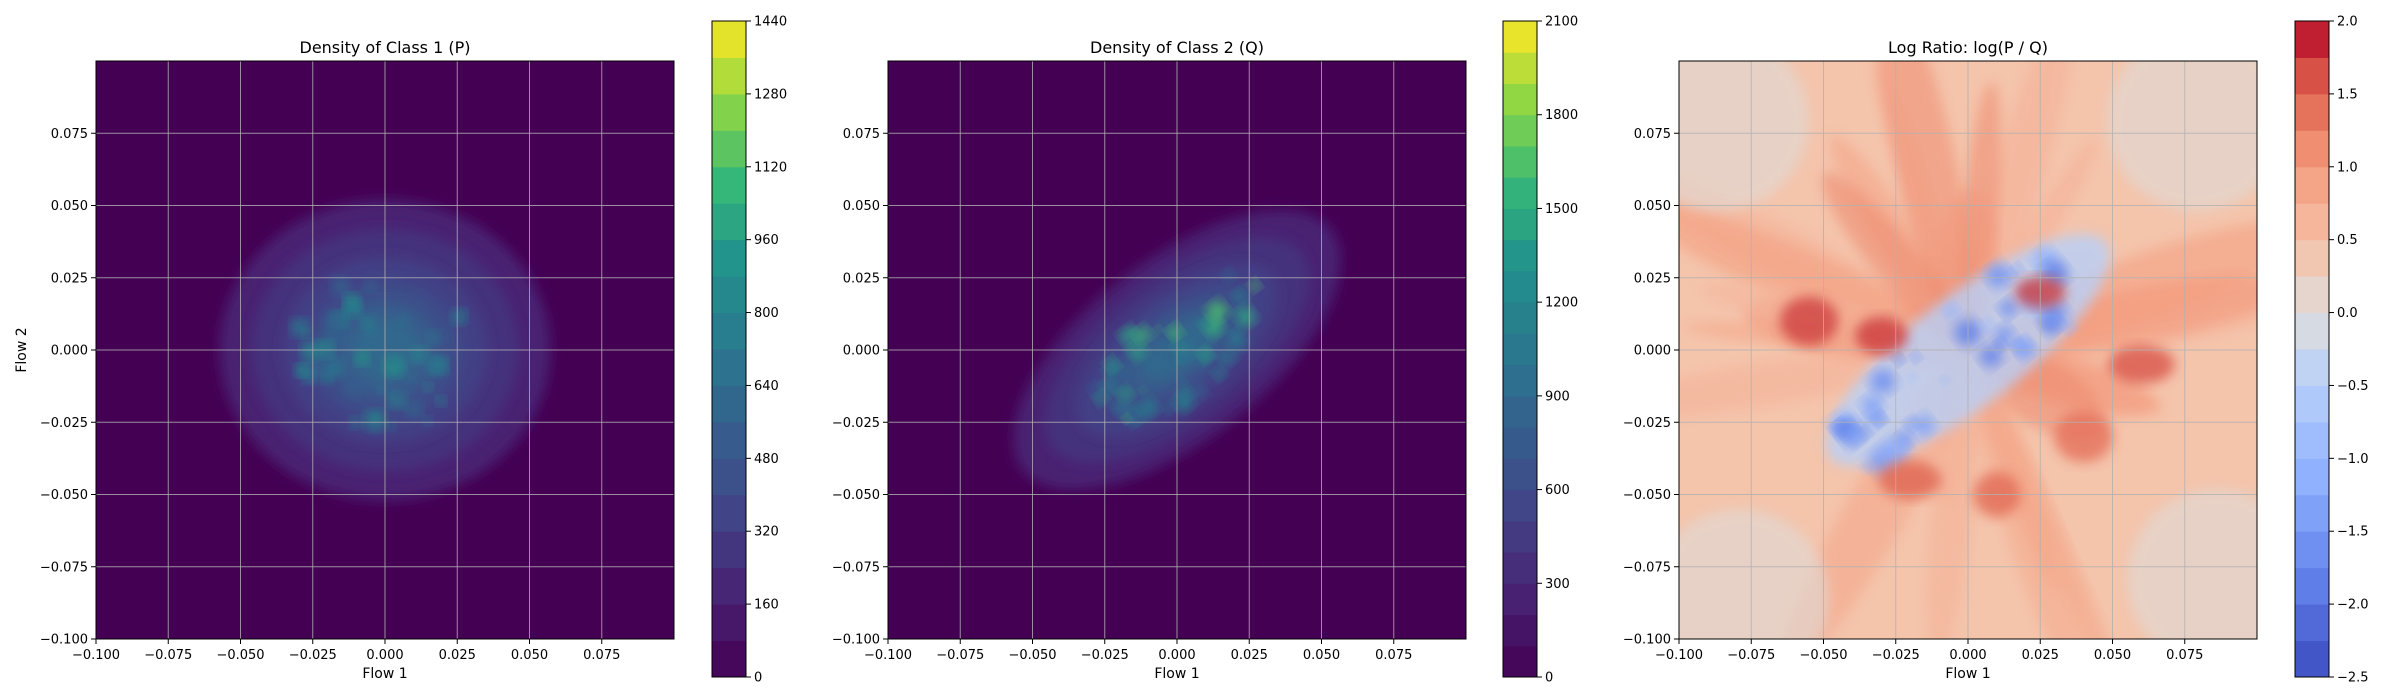 This screenshot has width=2400, height=700. Describe the element at coordinates (1561, 22) in the screenshot. I see `colorbar-tick-label: 2100` at that location.